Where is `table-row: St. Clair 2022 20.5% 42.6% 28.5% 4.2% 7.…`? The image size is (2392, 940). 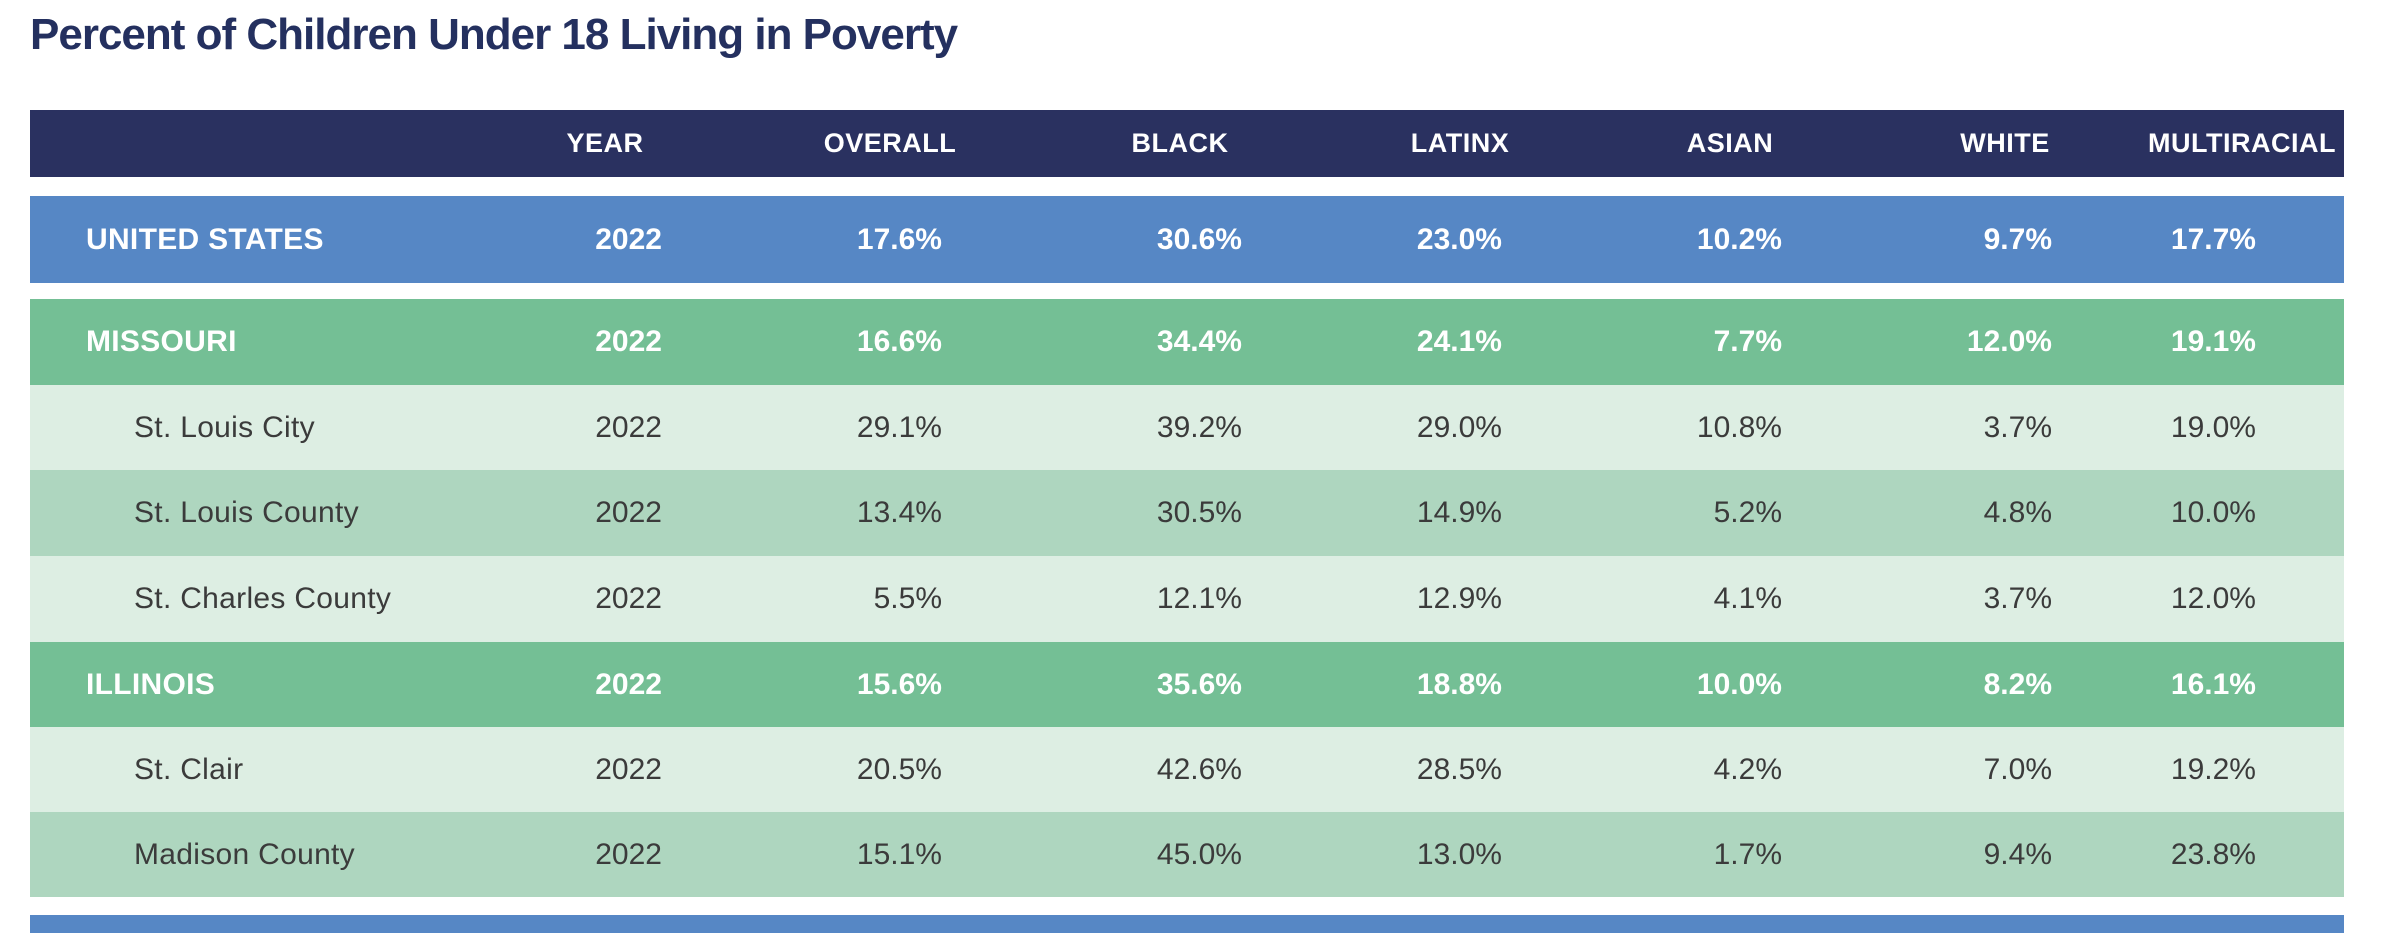 table-row: St. Clair 2022 20.5% 42.6% 28.5% 4.2% 7.… is located at coordinates (1187, 769).